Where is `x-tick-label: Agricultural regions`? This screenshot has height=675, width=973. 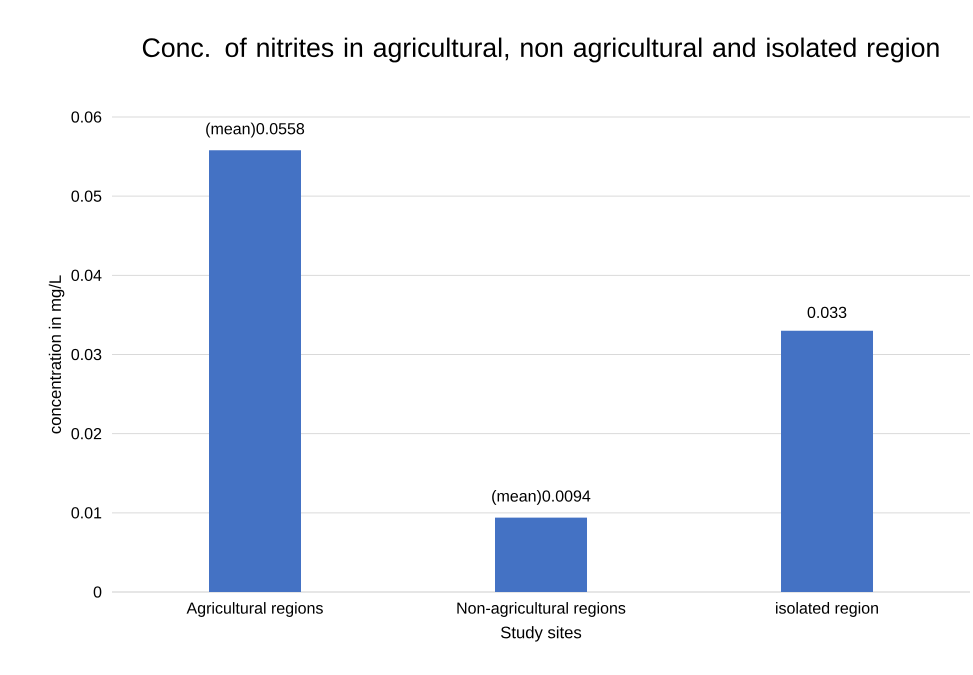
x-tick-label: Agricultural regions is located at coordinates (254, 609).